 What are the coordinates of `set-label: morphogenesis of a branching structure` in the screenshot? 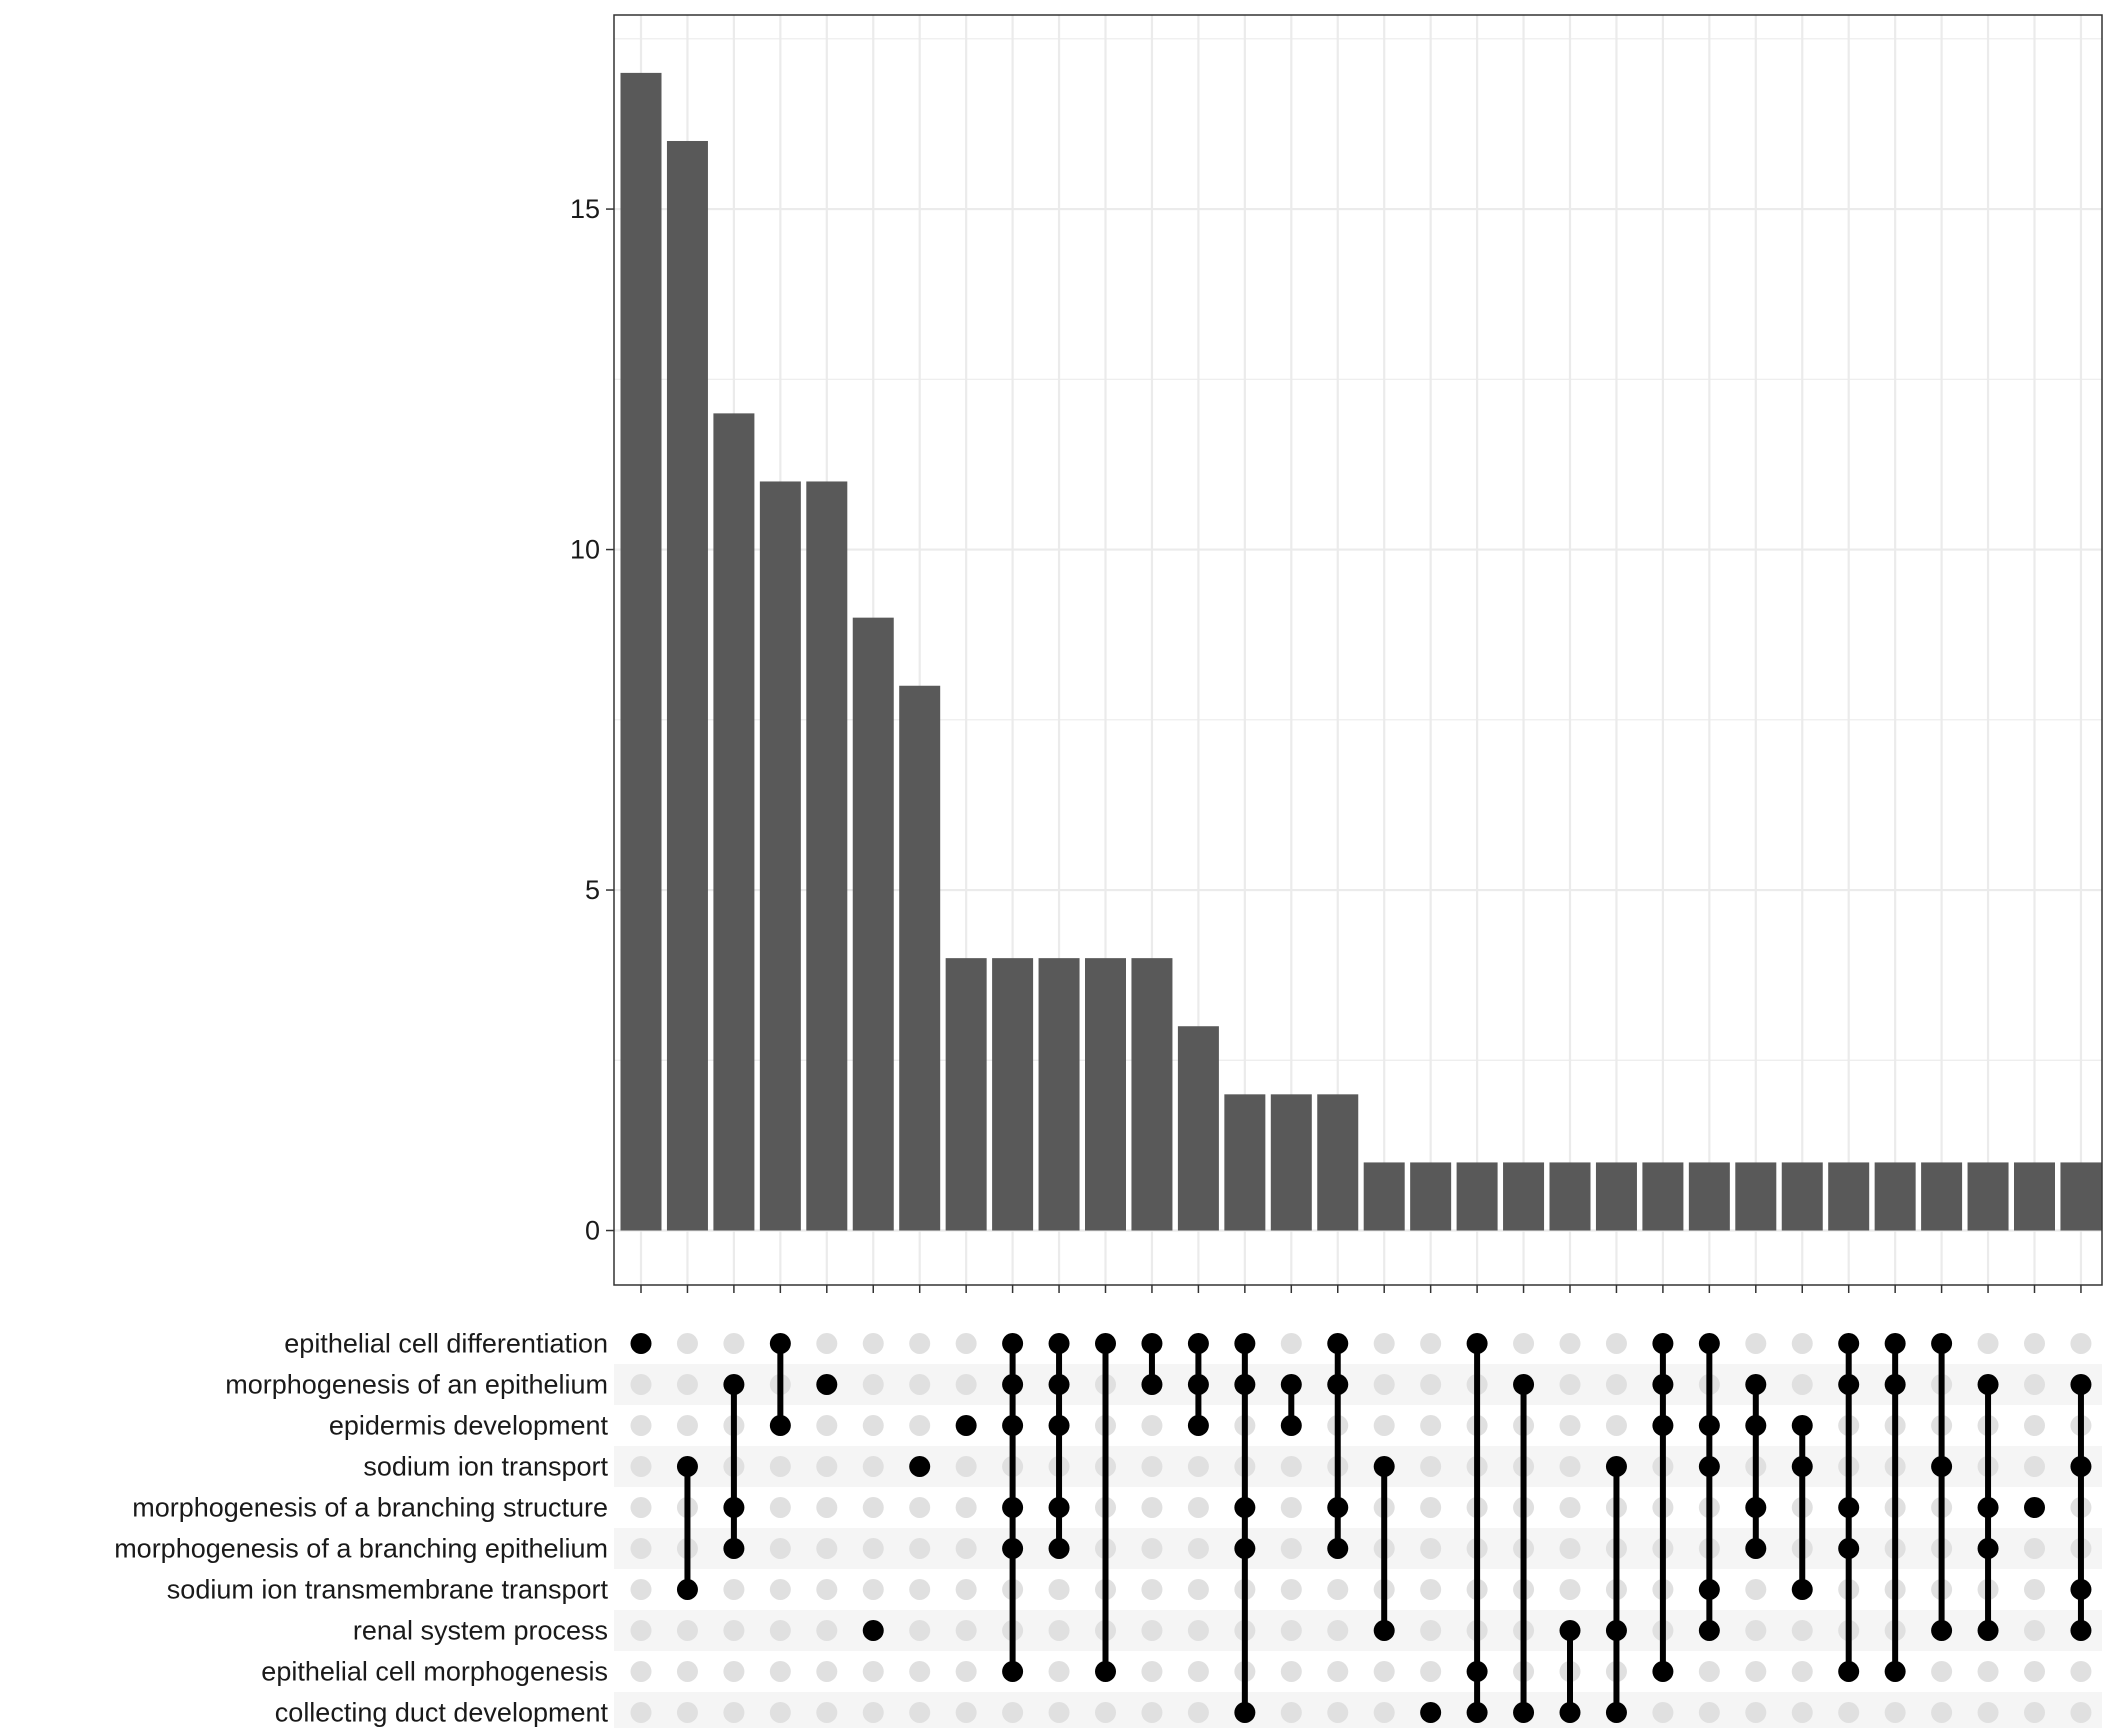 It's located at (370, 1508).